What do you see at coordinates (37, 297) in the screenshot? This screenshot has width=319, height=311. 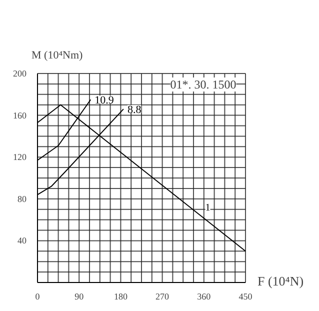 I see `x-tick-label: 0` at bounding box center [37, 297].